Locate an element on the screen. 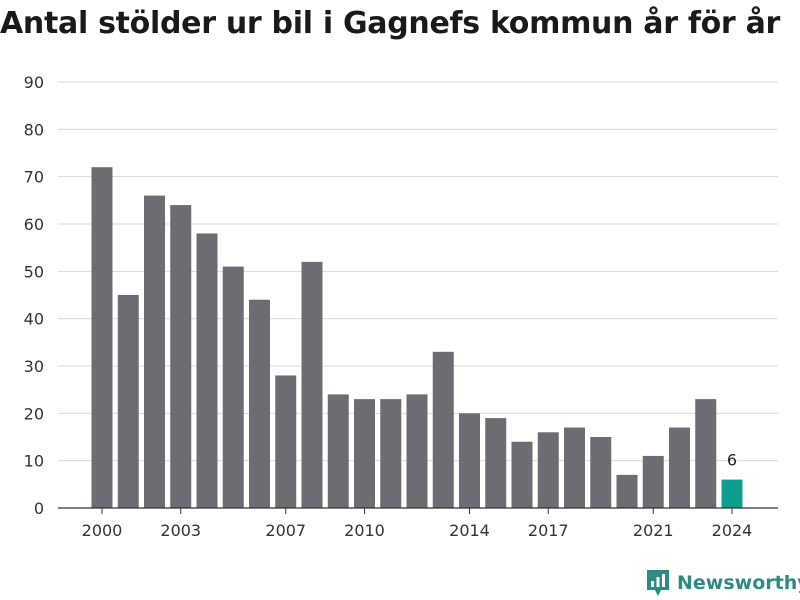 The image size is (800, 600). bar-2004 is located at coordinates (207, 370).